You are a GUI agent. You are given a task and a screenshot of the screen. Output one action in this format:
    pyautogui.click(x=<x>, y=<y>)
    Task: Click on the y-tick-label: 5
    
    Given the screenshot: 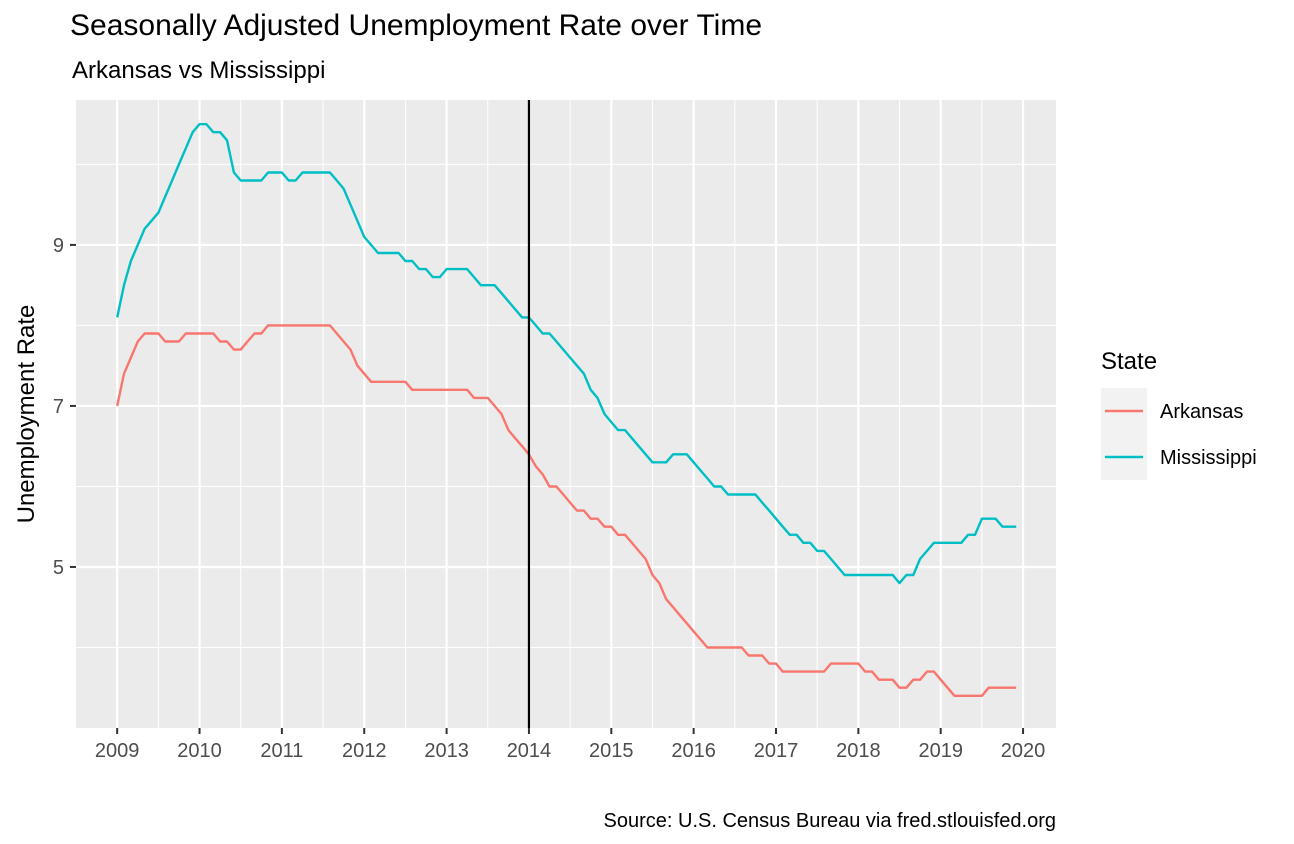 What is the action you would take?
    pyautogui.click(x=58, y=568)
    